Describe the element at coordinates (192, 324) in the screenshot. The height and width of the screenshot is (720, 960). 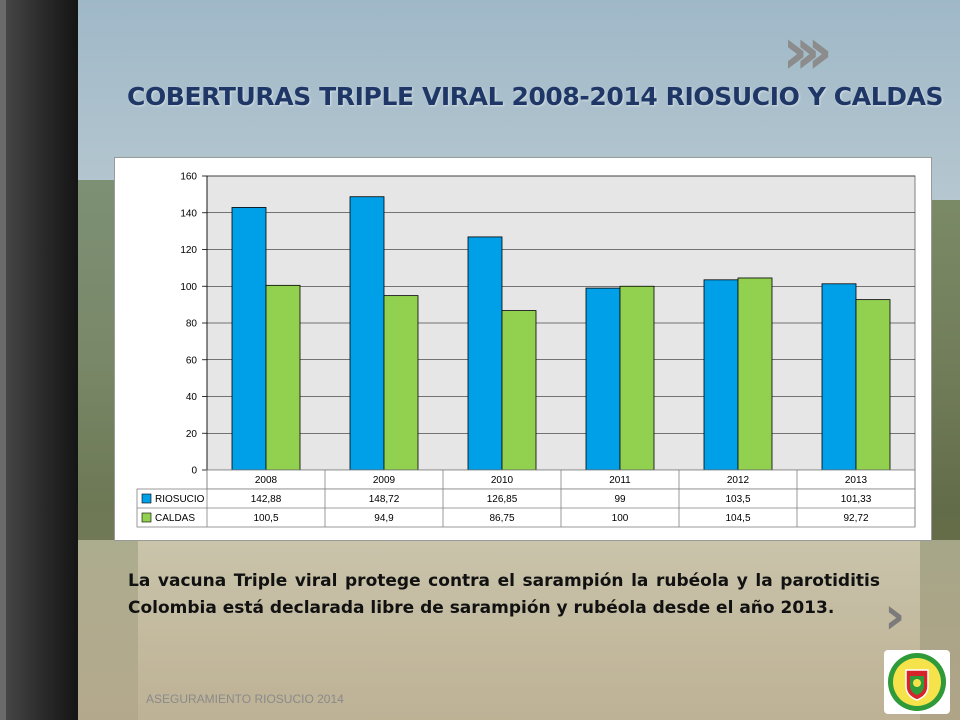
I see `y-tick-label: 80` at that location.